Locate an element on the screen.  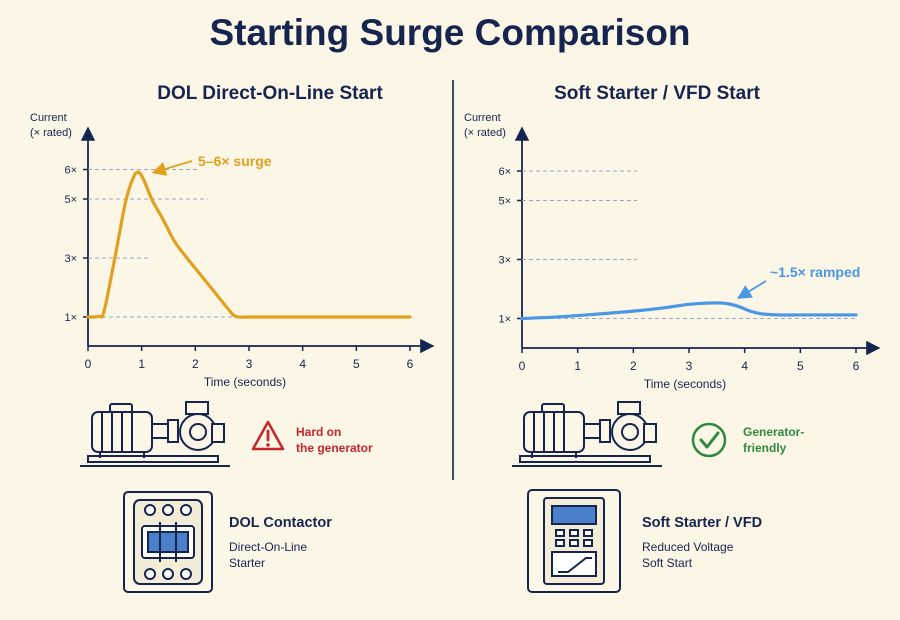
vfd-subtitle: Reduced Voltage Soft Start is located at coordinates (689, 555).